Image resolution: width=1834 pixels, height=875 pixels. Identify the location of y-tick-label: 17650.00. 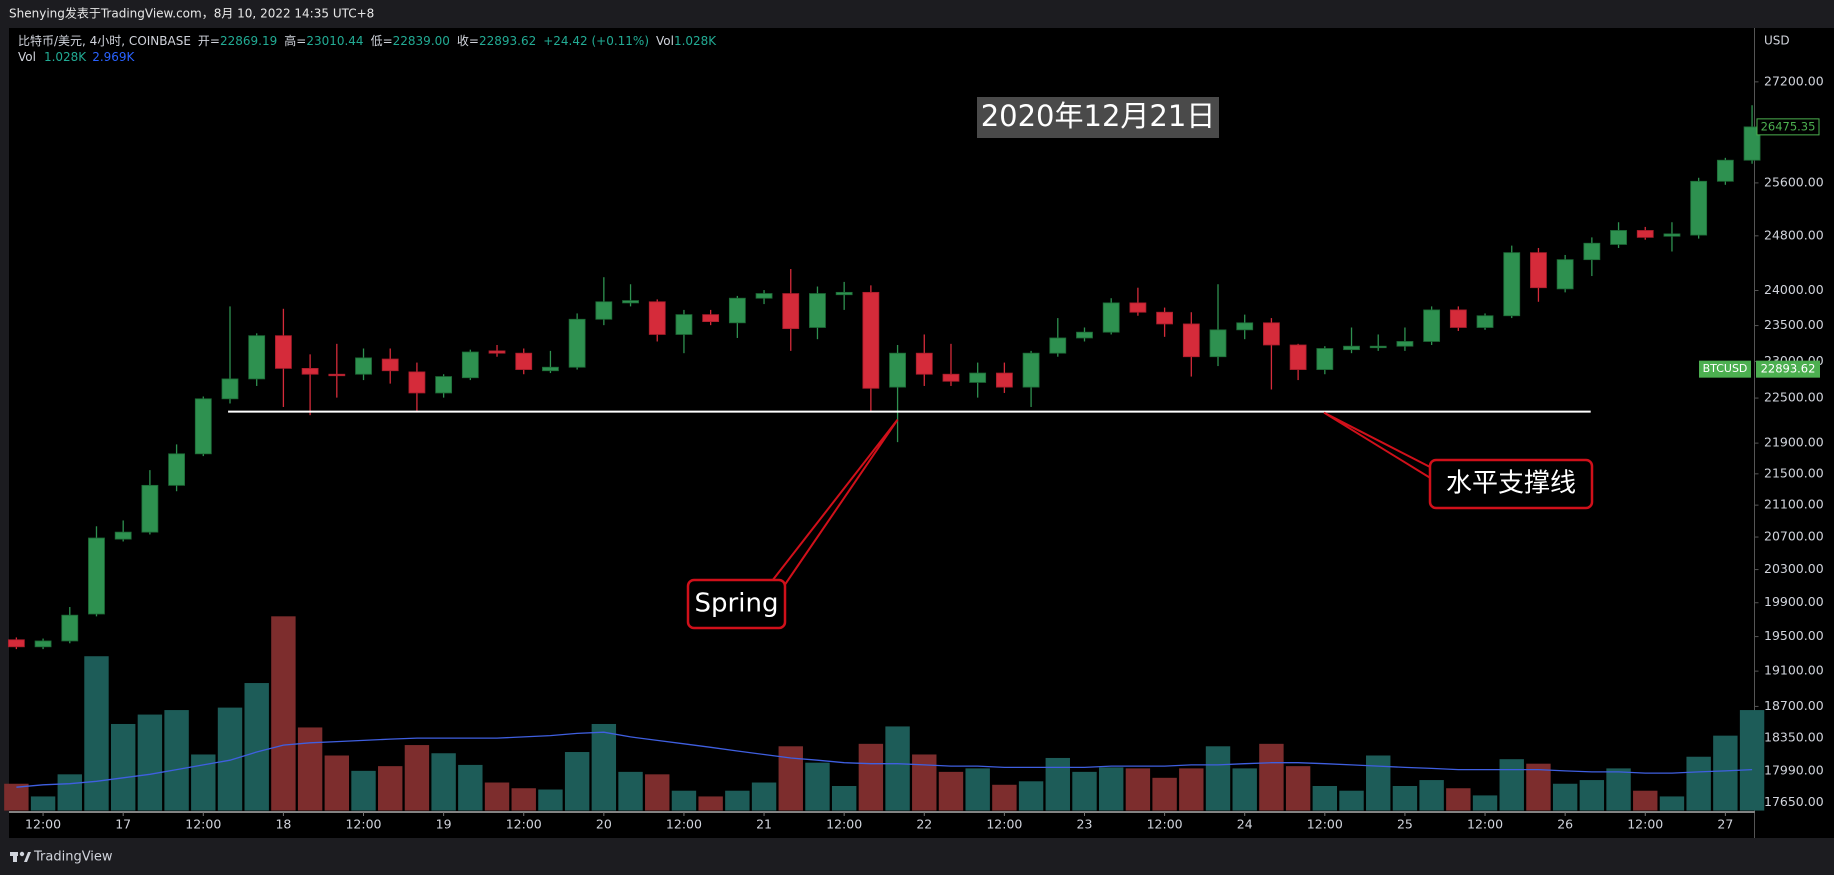
(1794, 801).